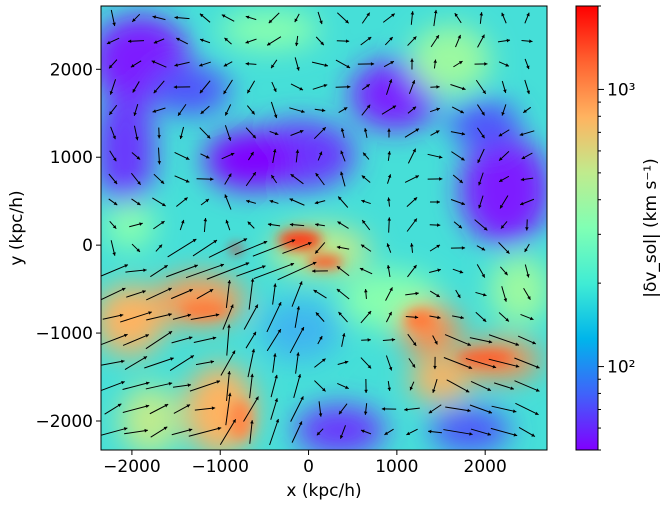 The image size is (671, 508). What do you see at coordinates (323, 491) in the screenshot?
I see `x-axis-label: x (kpc/h)` at bounding box center [323, 491].